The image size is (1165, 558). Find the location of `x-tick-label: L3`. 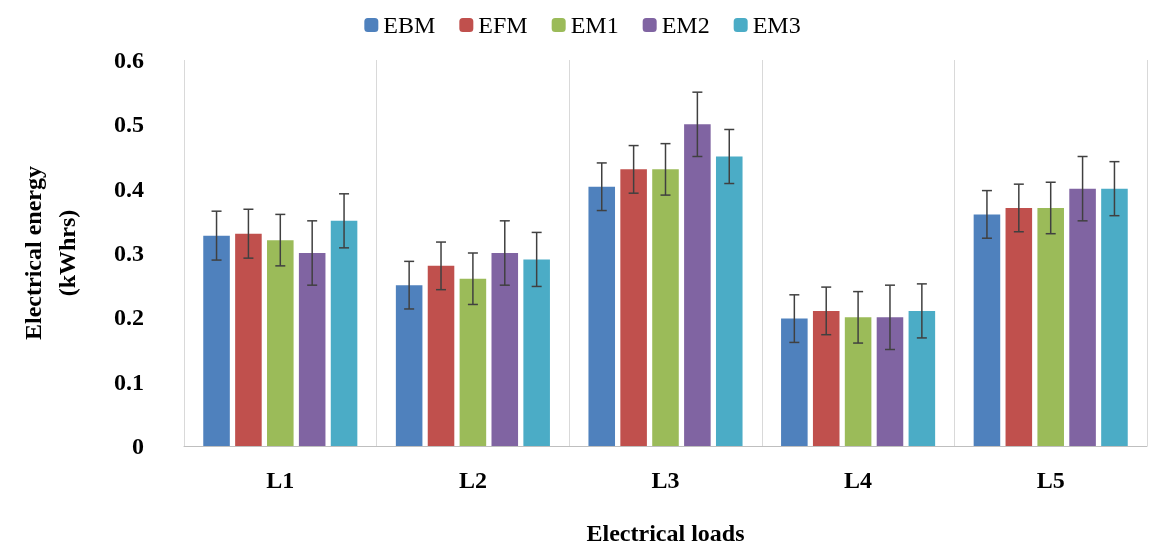

x-tick-label: L3 is located at coordinates (665, 480).